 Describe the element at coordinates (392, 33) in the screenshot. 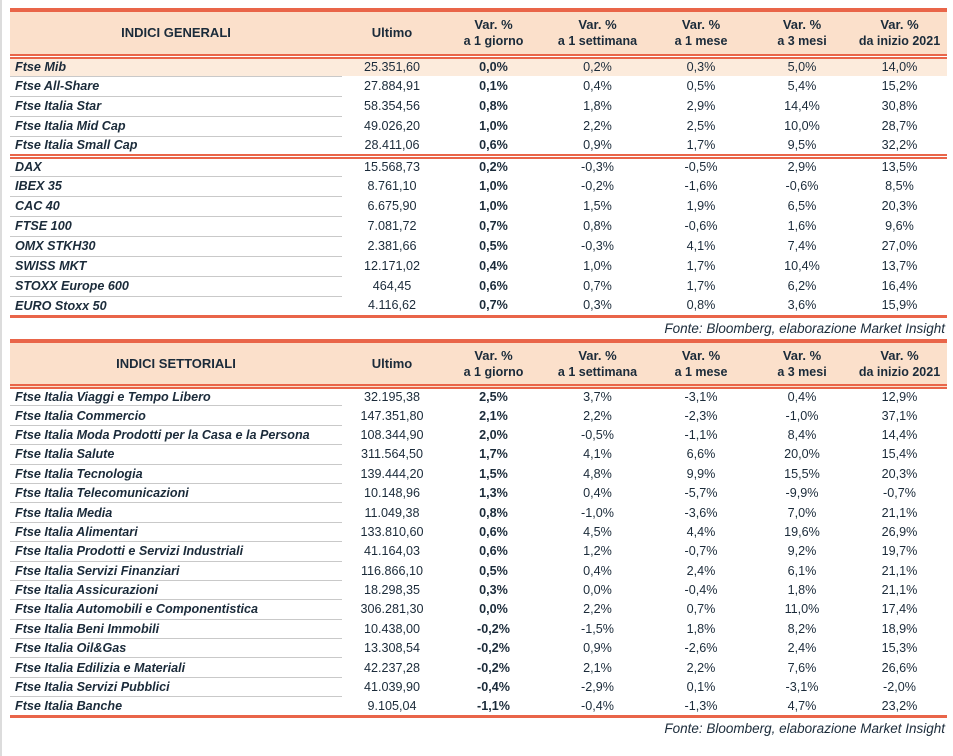

I see `column-header-ultimo: Ultimo` at that location.